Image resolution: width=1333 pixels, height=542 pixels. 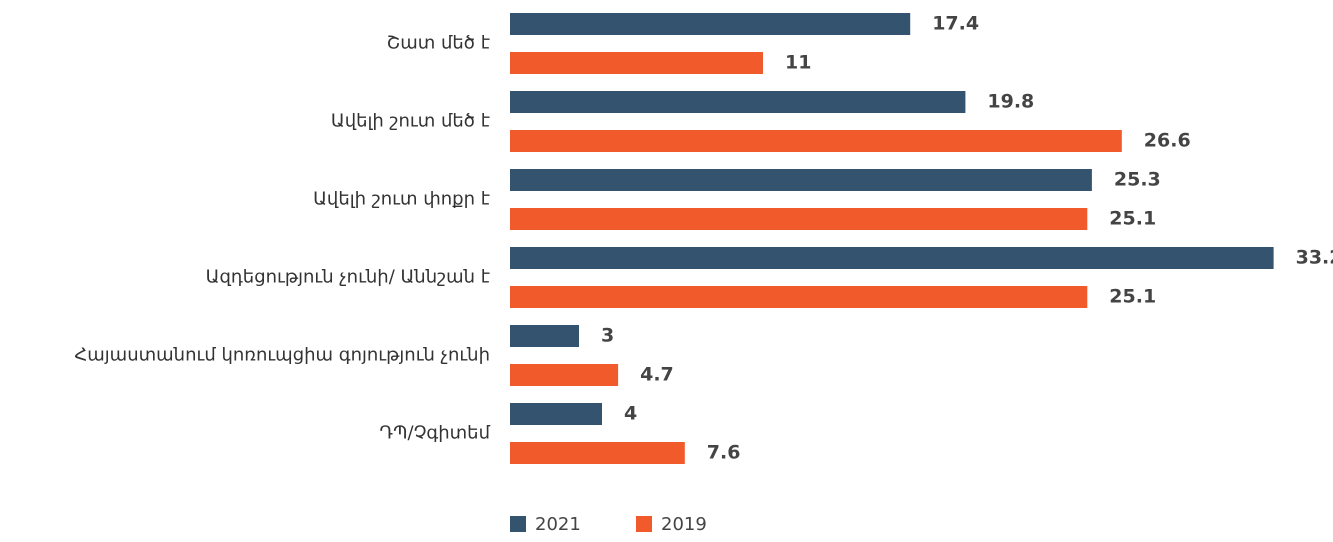 What do you see at coordinates (410, 121) in the screenshot?
I see `category-label: Ավելի շուտ մեծ է` at bounding box center [410, 121].